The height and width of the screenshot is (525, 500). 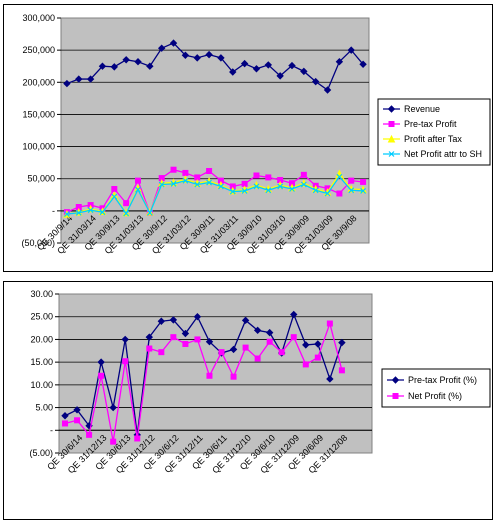 What do you see at coordinates (41, 385) in the screenshot?
I see `y-tick-label: 10.00` at bounding box center [41, 385].